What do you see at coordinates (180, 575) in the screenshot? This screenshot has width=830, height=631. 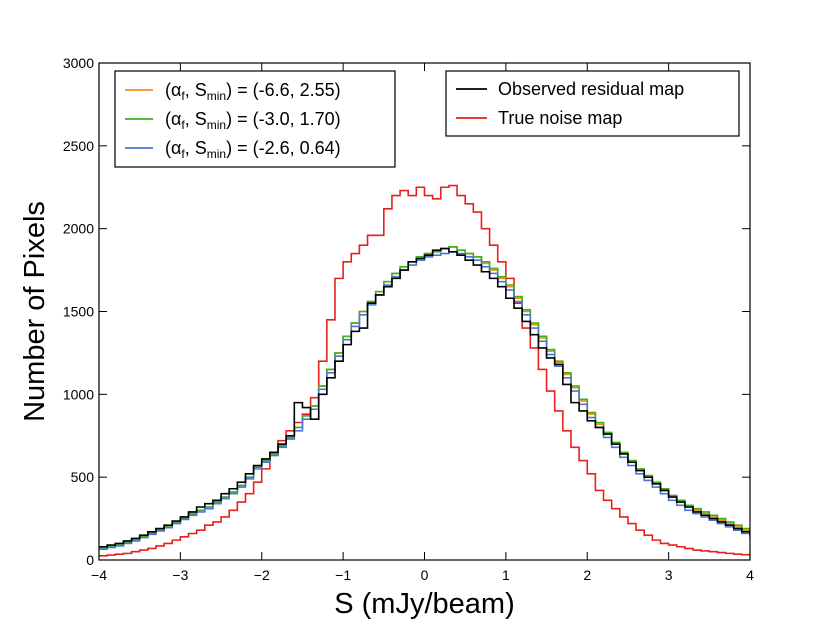 I see `x-tick-label: −3` at bounding box center [180, 575].